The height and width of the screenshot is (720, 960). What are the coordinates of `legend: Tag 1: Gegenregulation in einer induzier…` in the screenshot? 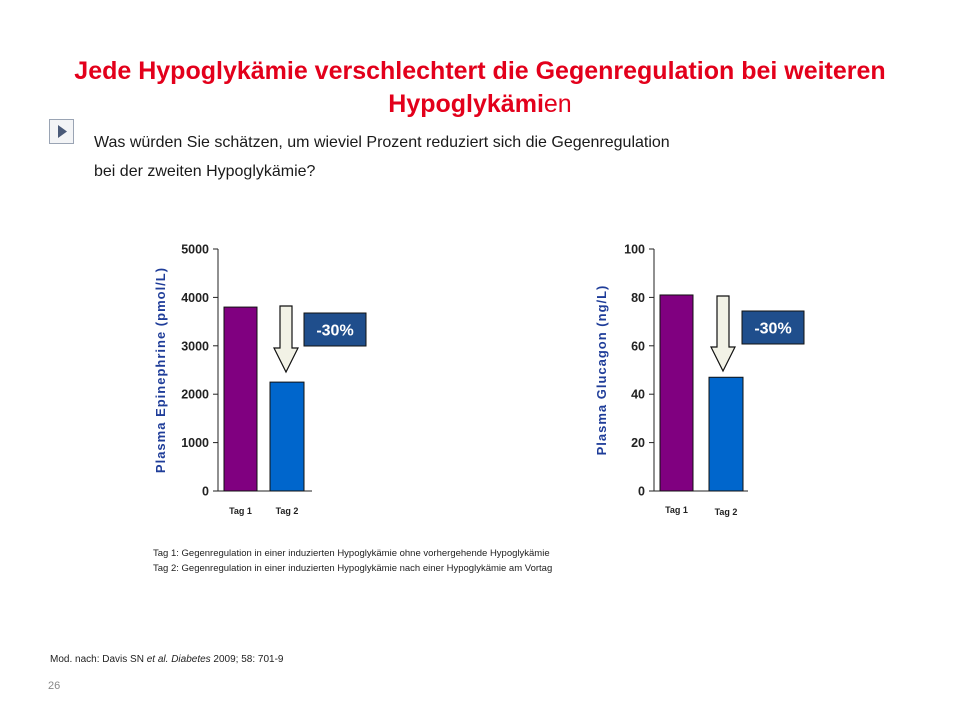 It's located at (352, 561).